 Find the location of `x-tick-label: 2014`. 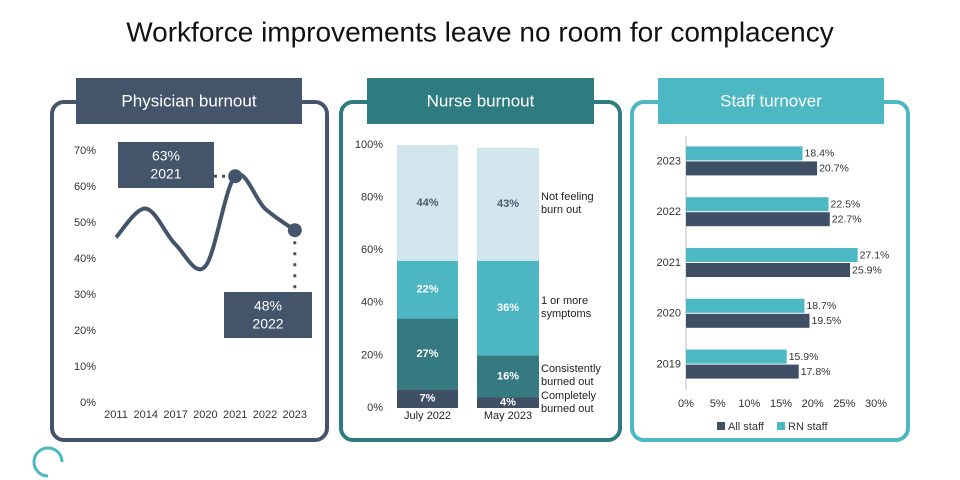

x-tick-label: 2014 is located at coordinates (146, 415).